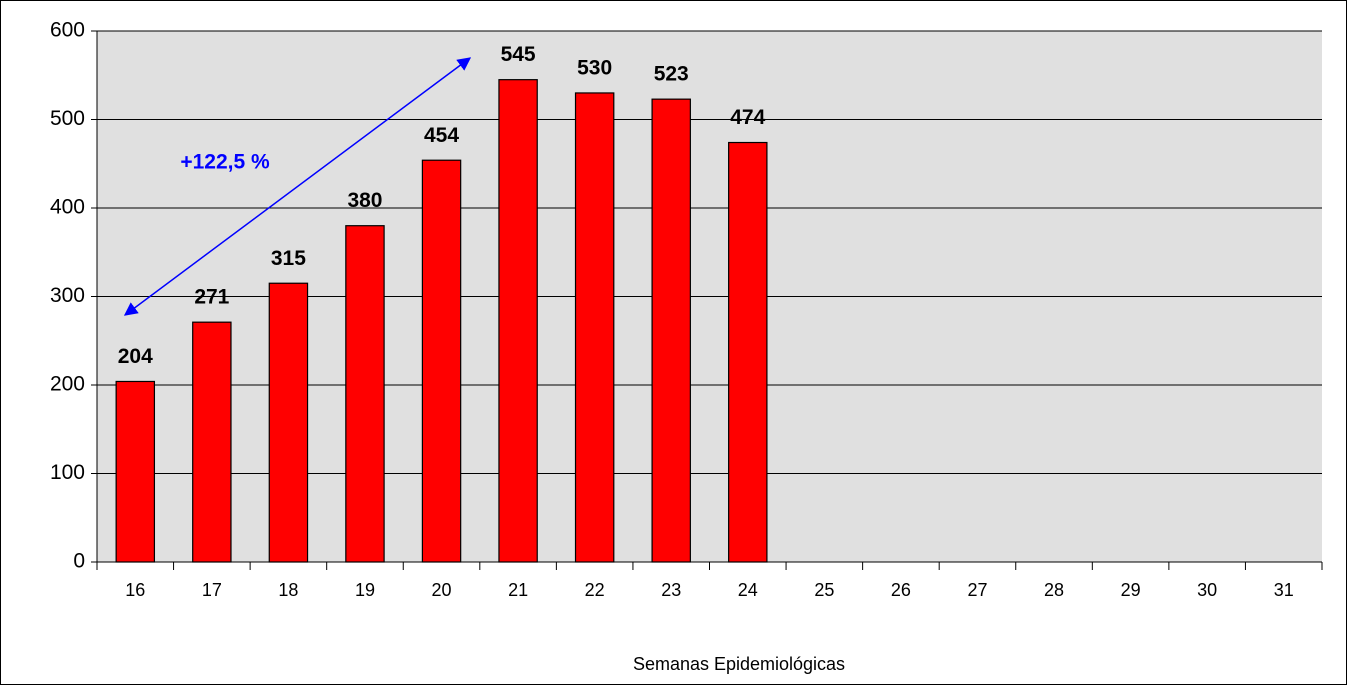 The height and width of the screenshot is (685, 1347). I want to click on value-label: 474, so click(747, 117).